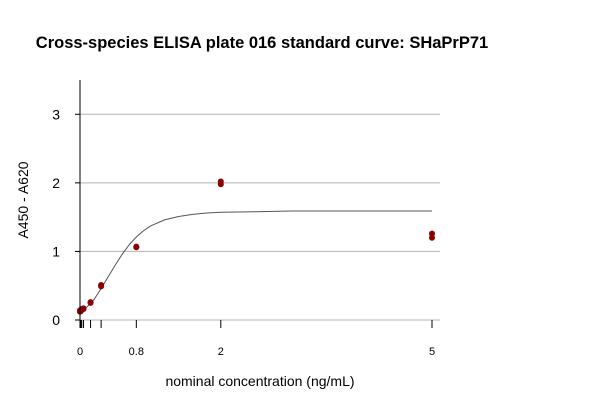 The width and height of the screenshot is (600, 400). I want to click on y-axis-ticks: 0 1 2 3, so click(66, 217).